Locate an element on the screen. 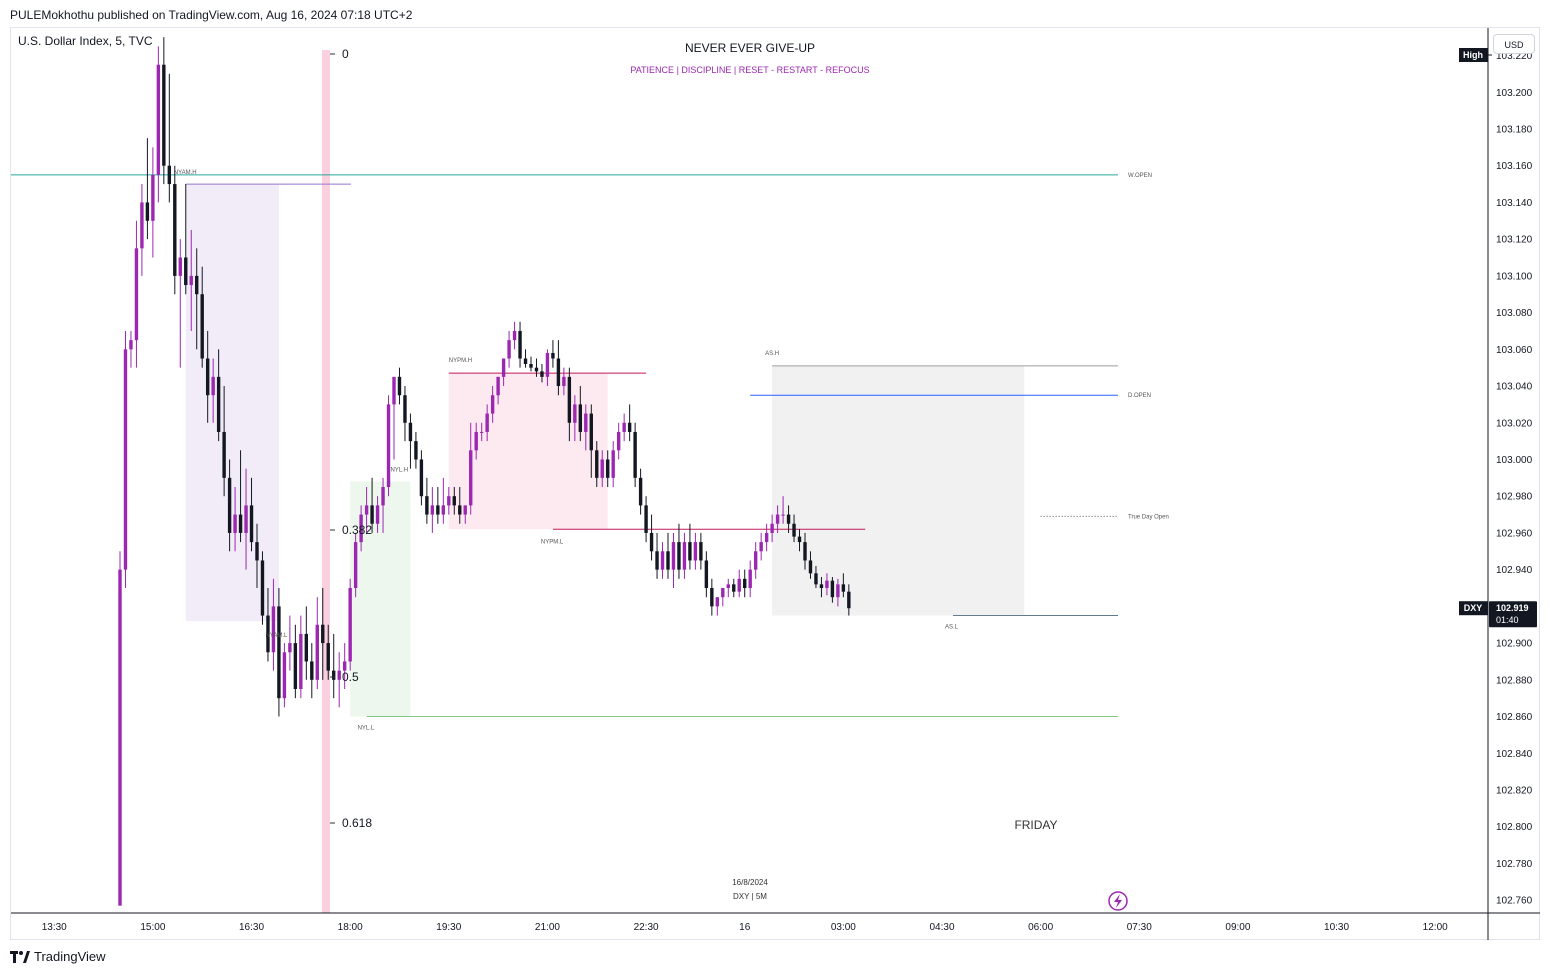 The height and width of the screenshot is (975, 1550). y-tick-0: 103.220 is located at coordinates (1514, 56).